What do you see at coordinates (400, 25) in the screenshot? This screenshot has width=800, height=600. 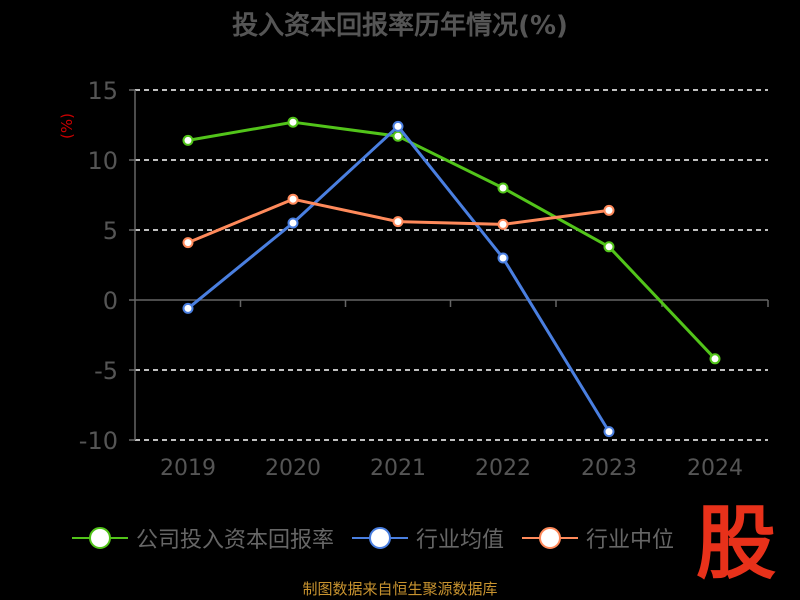 I see `chart-title: 投入资本回报率历年情况(%)` at bounding box center [400, 25].